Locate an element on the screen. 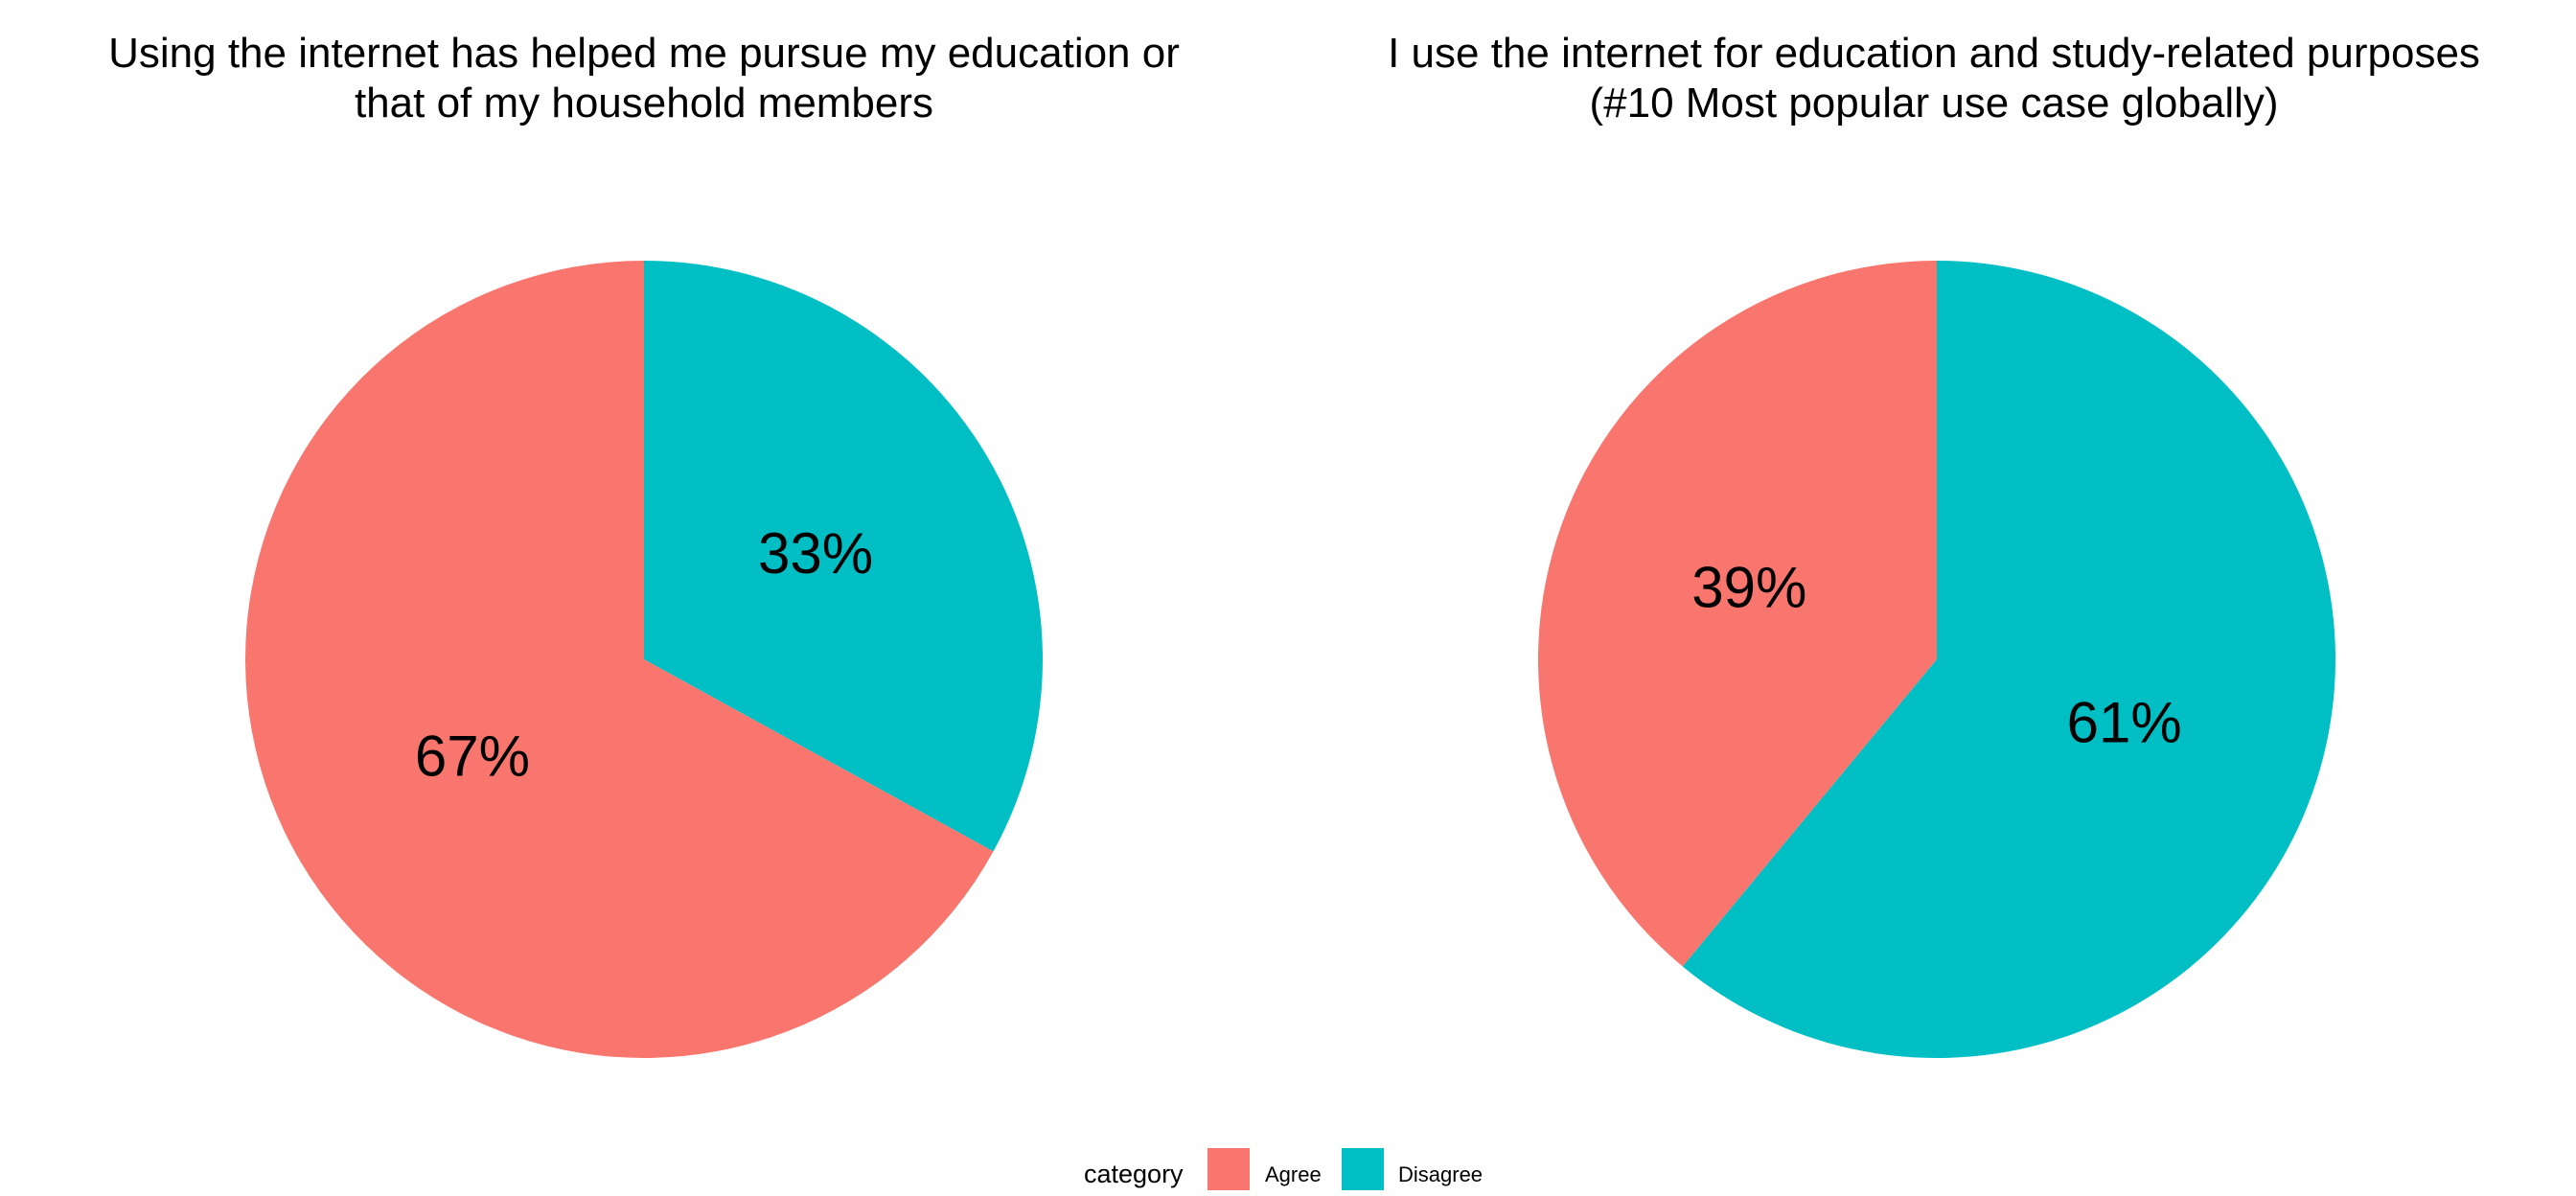 The height and width of the screenshot is (1196, 2576). pie-label-1-agree: 39% is located at coordinates (1748, 587).